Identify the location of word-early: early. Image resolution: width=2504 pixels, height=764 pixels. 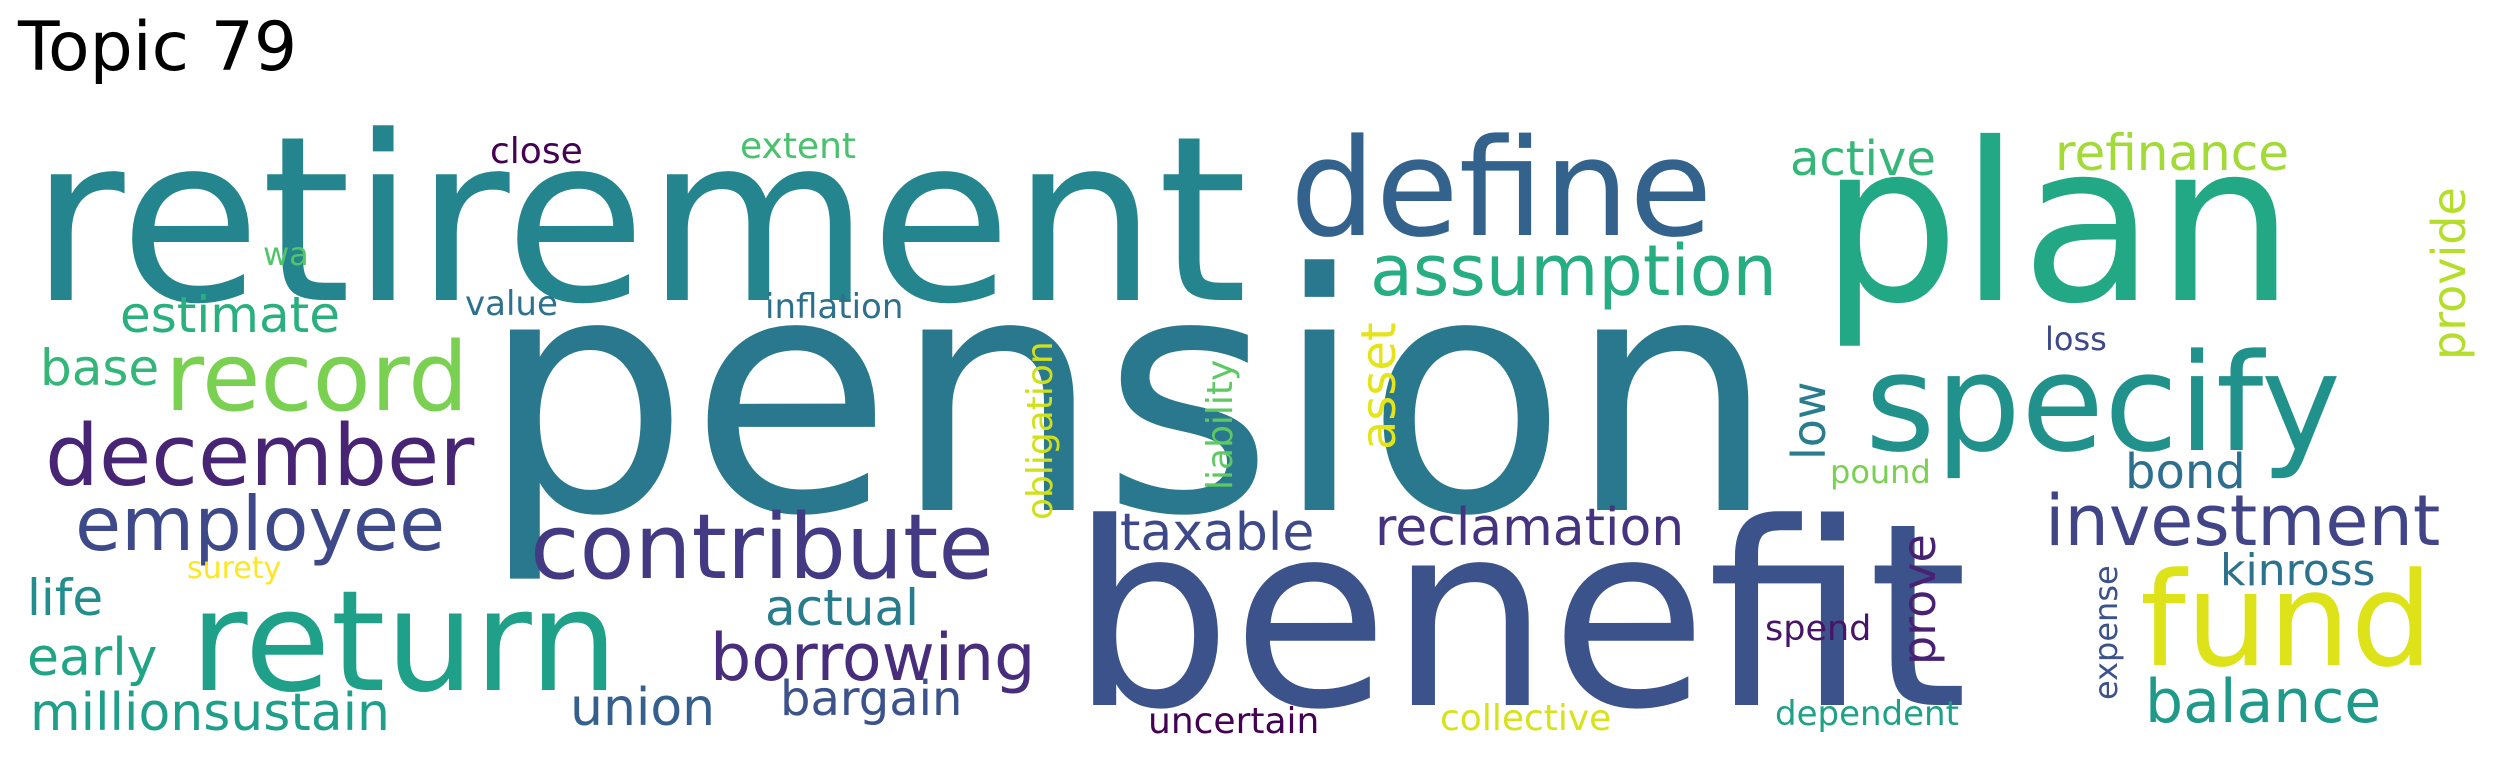
(92, 658).